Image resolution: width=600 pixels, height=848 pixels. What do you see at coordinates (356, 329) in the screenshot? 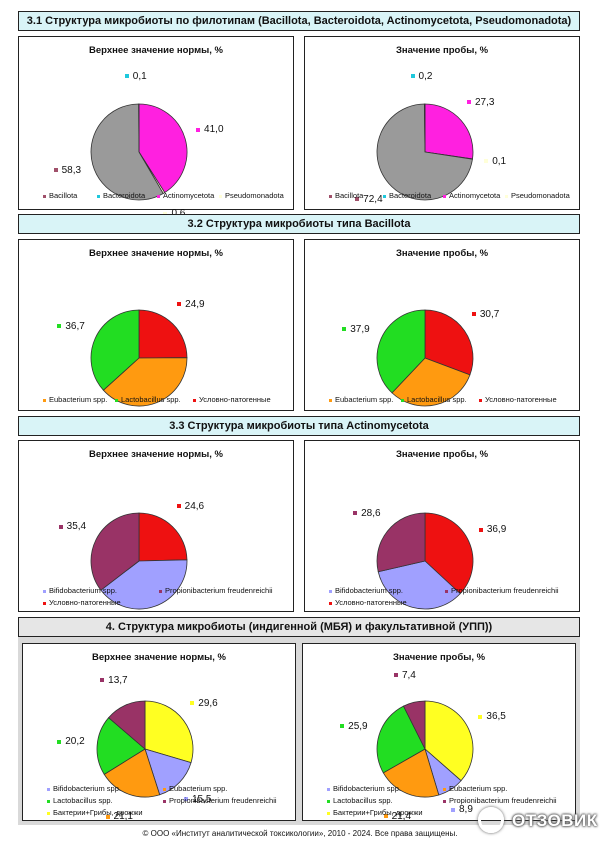
I see `slice-value-label: 37,9` at bounding box center [356, 329].